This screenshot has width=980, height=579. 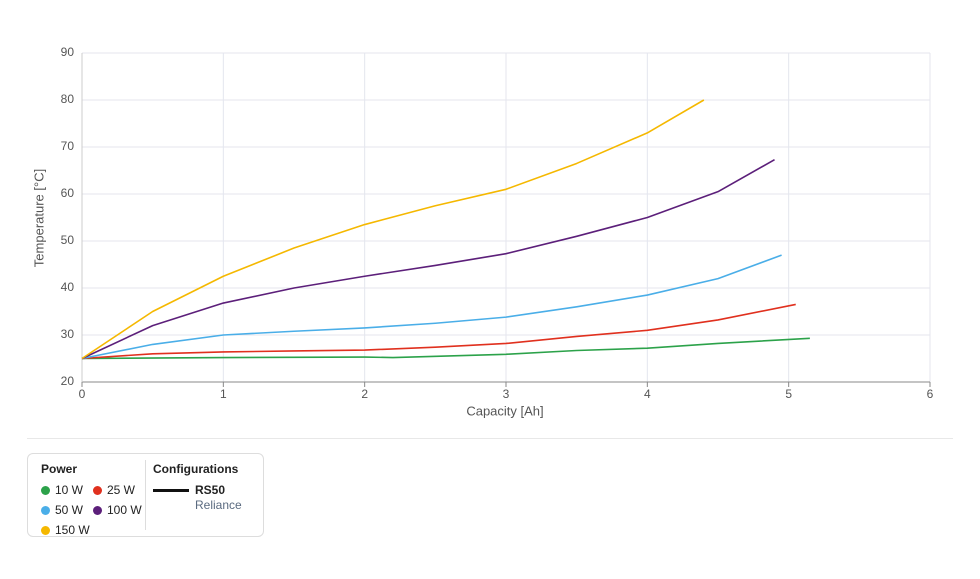 What do you see at coordinates (788, 394) in the screenshot?
I see `x-tick-label: 5` at bounding box center [788, 394].